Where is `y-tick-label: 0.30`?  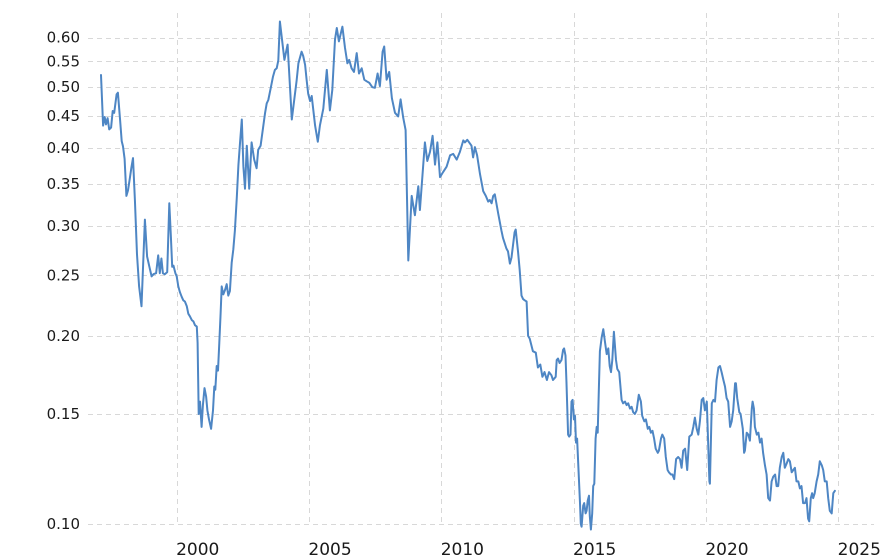 y-tick-label: 0.30 is located at coordinates (63, 226).